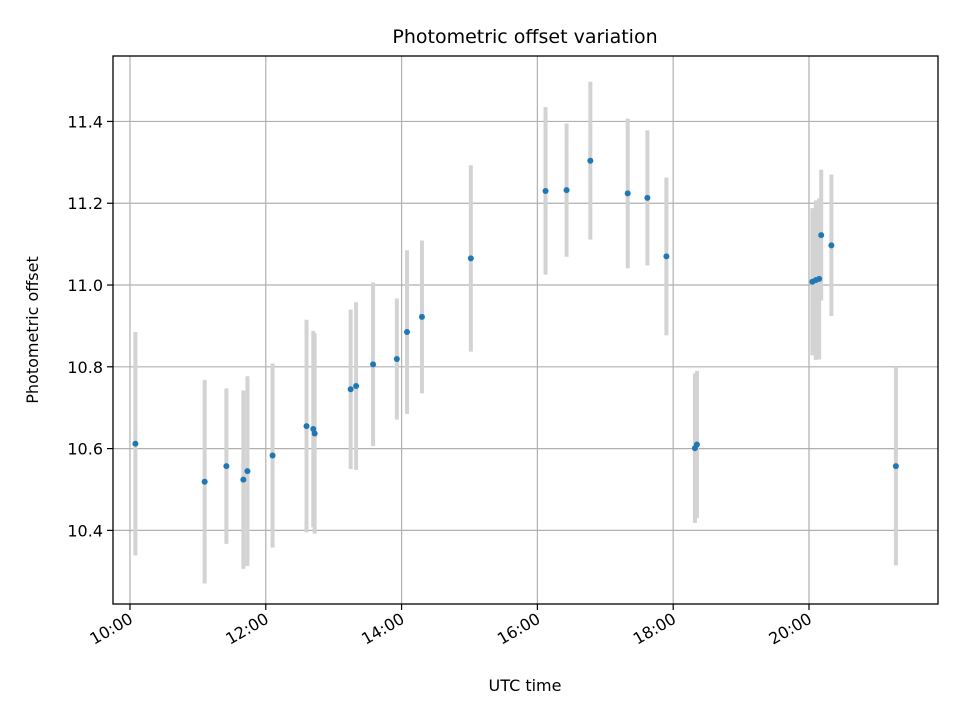  Describe the element at coordinates (451, 626) in the screenshot. I see `x-axis-ticks: 10:00 12:00 14:00 16:00 18:00 20:00` at that location.